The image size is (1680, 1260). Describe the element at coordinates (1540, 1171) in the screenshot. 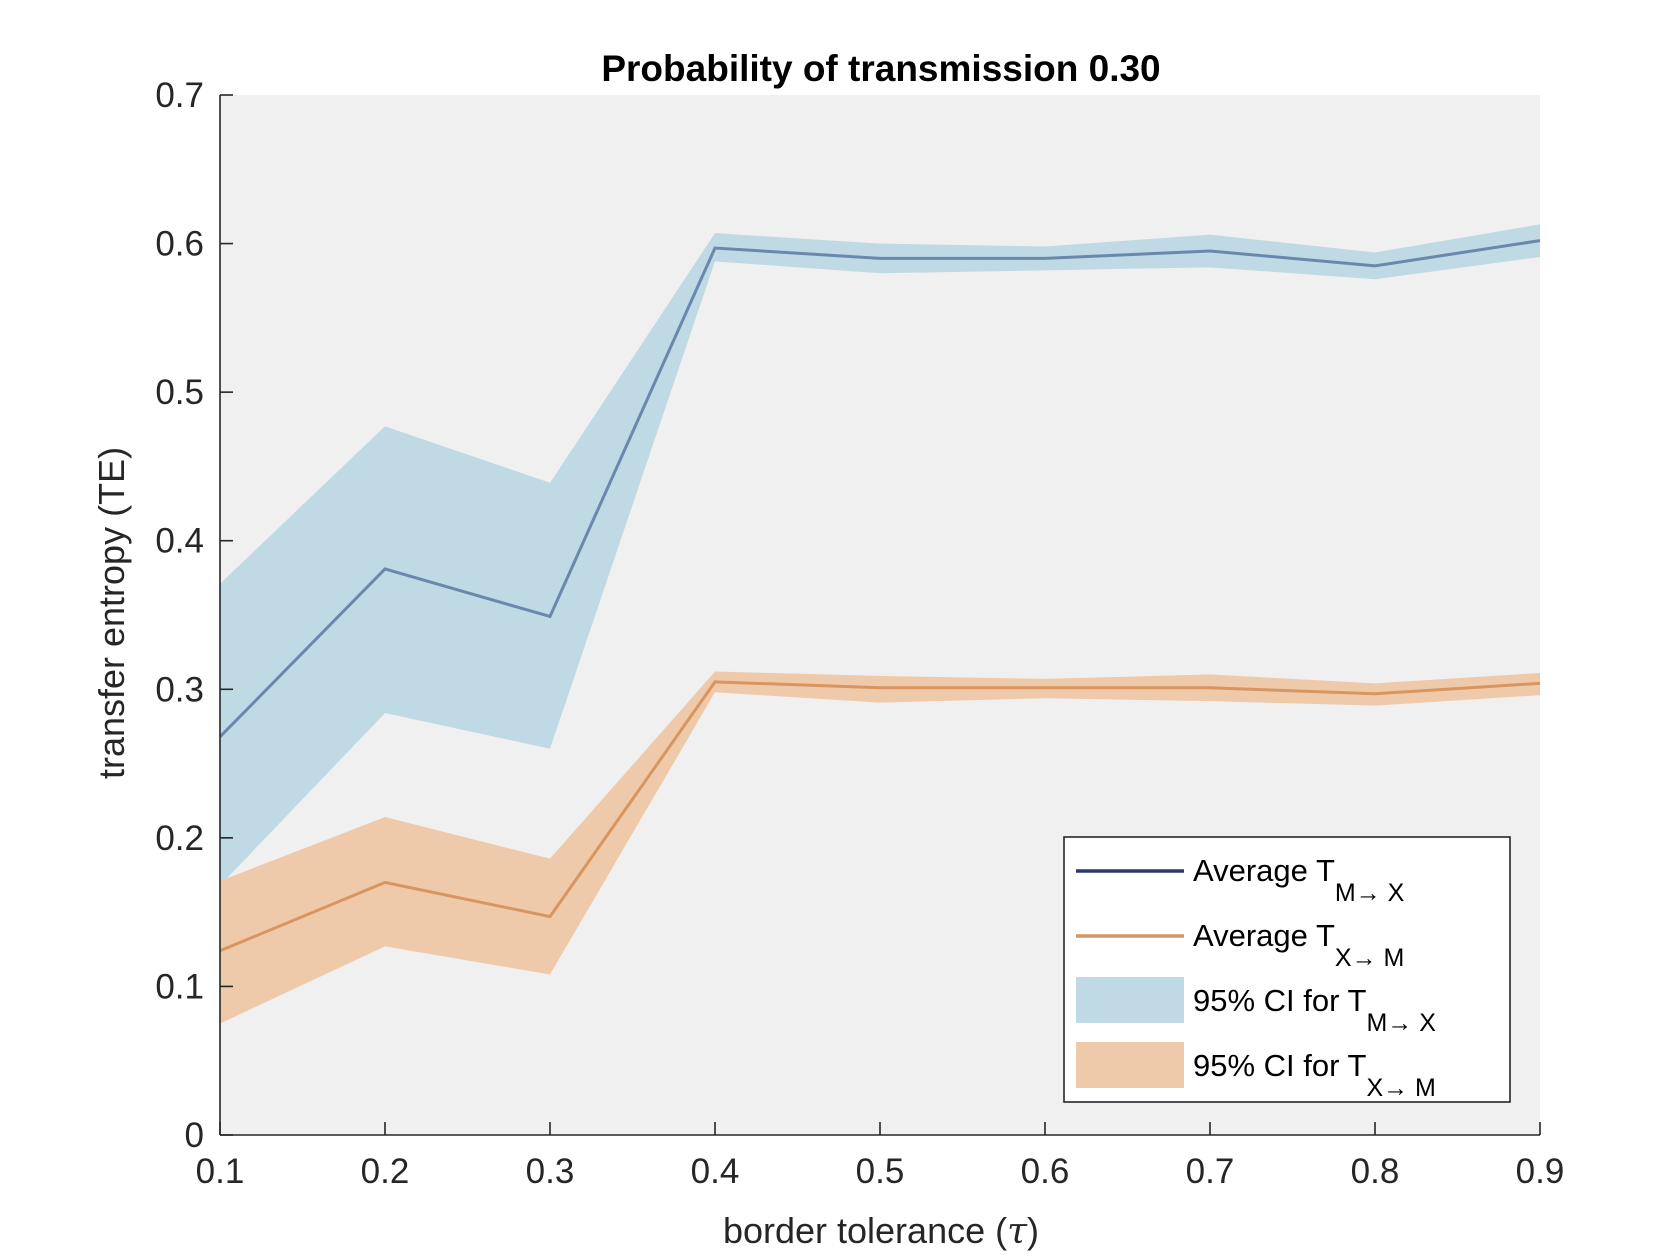

I see `x-tick-label: 0.9` at that location.